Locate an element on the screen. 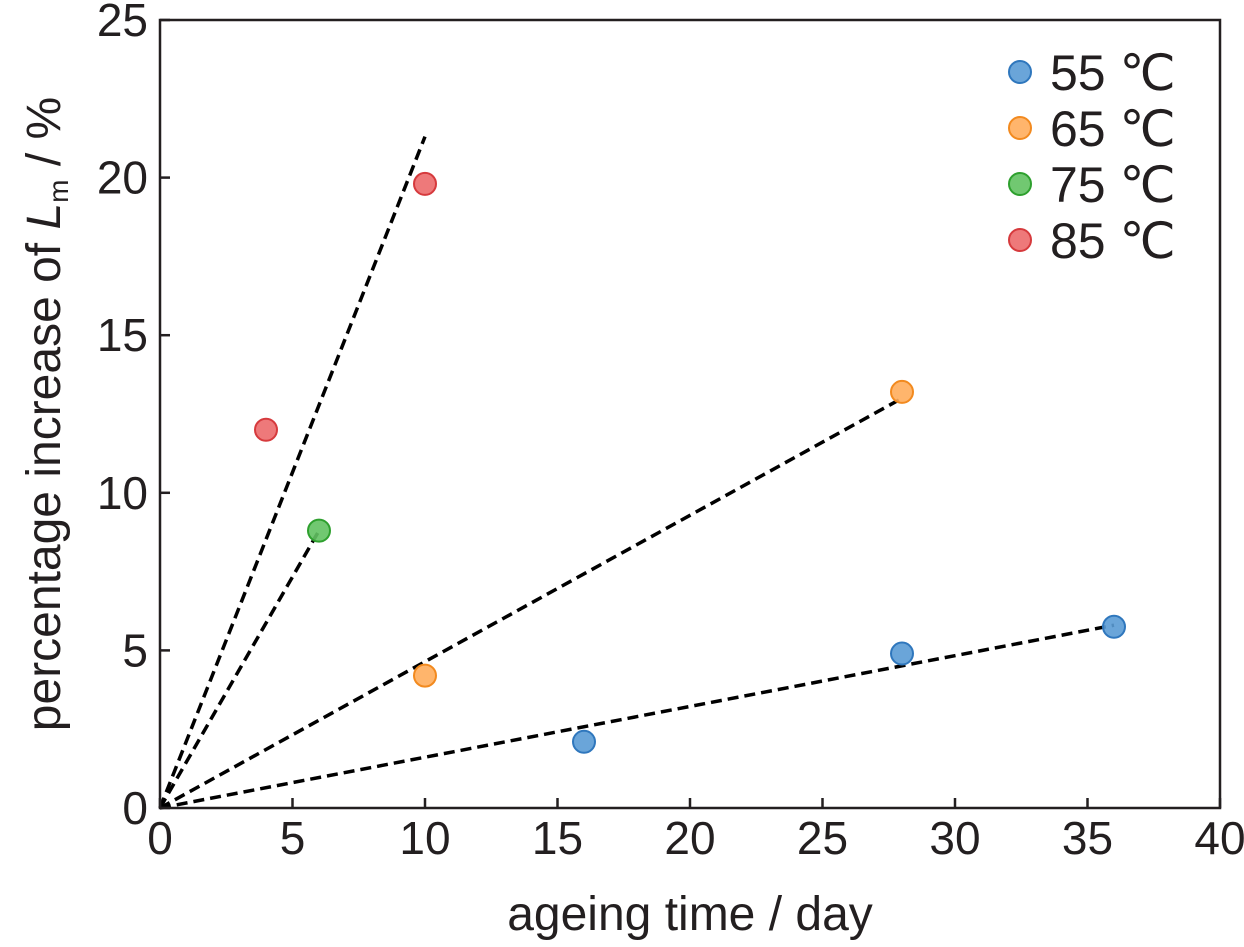 The image size is (1244, 947). y-axis-title-symbol: L is located at coordinates (44, 216).